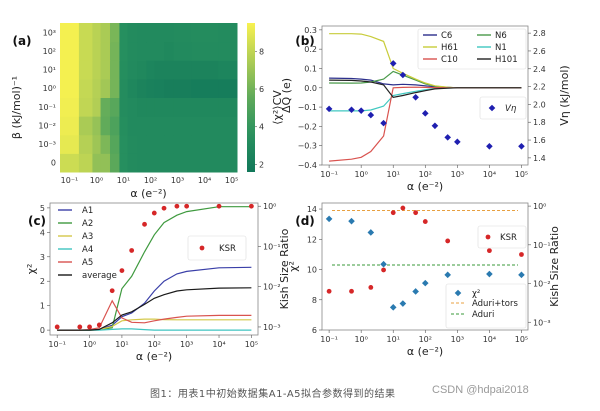  What do you see at coordinates (42, 306) in the screenshot?
I see `panel-c-y-tick-label: 1` at bounding box center [42, 306].